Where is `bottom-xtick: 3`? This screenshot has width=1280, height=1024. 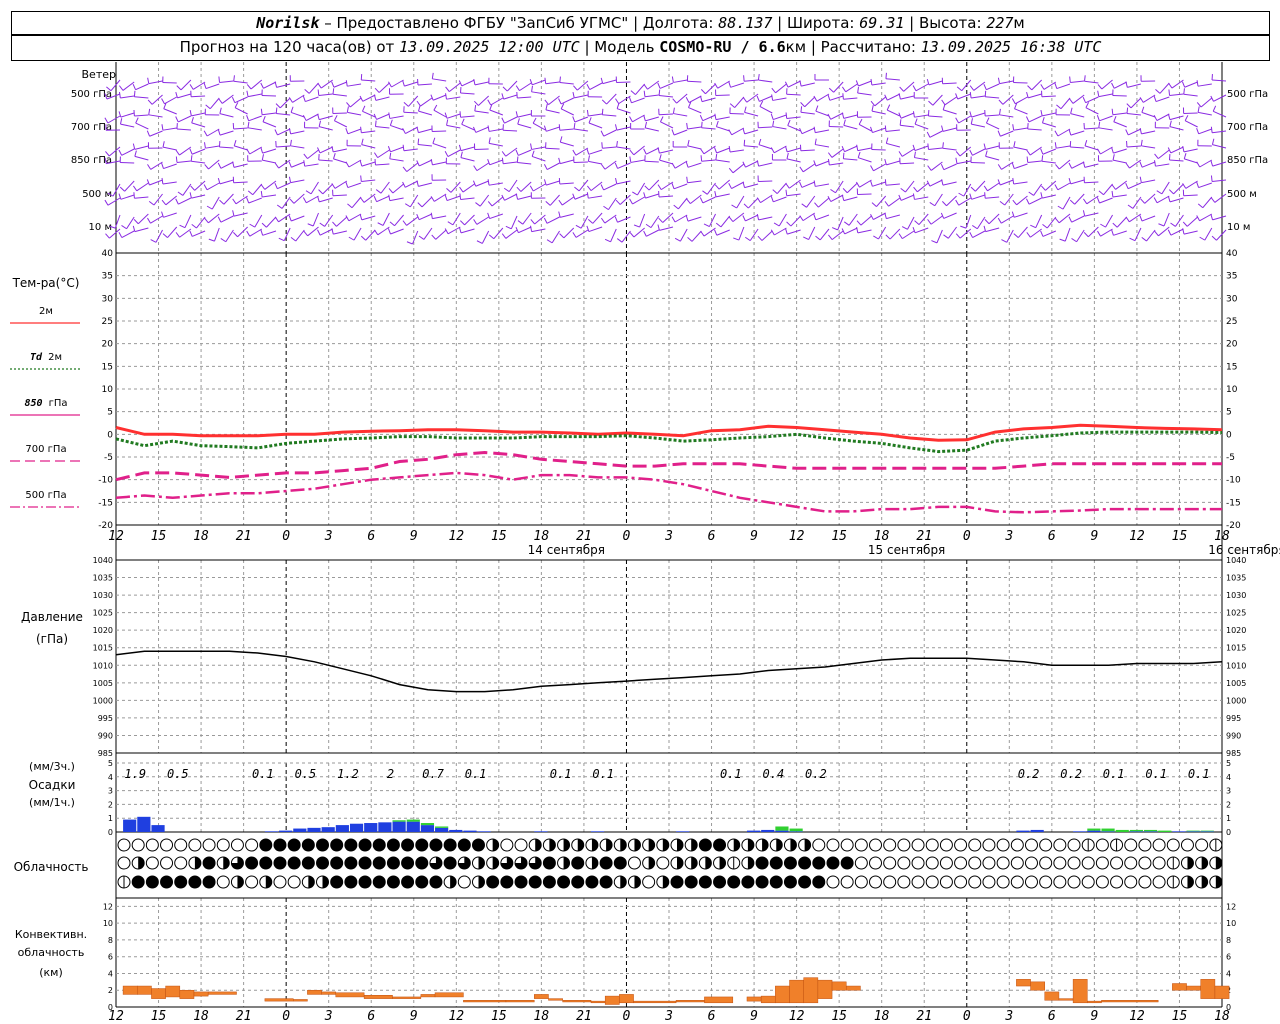 bottom-xtick: 3 is located at coordinates (1008, 1016).